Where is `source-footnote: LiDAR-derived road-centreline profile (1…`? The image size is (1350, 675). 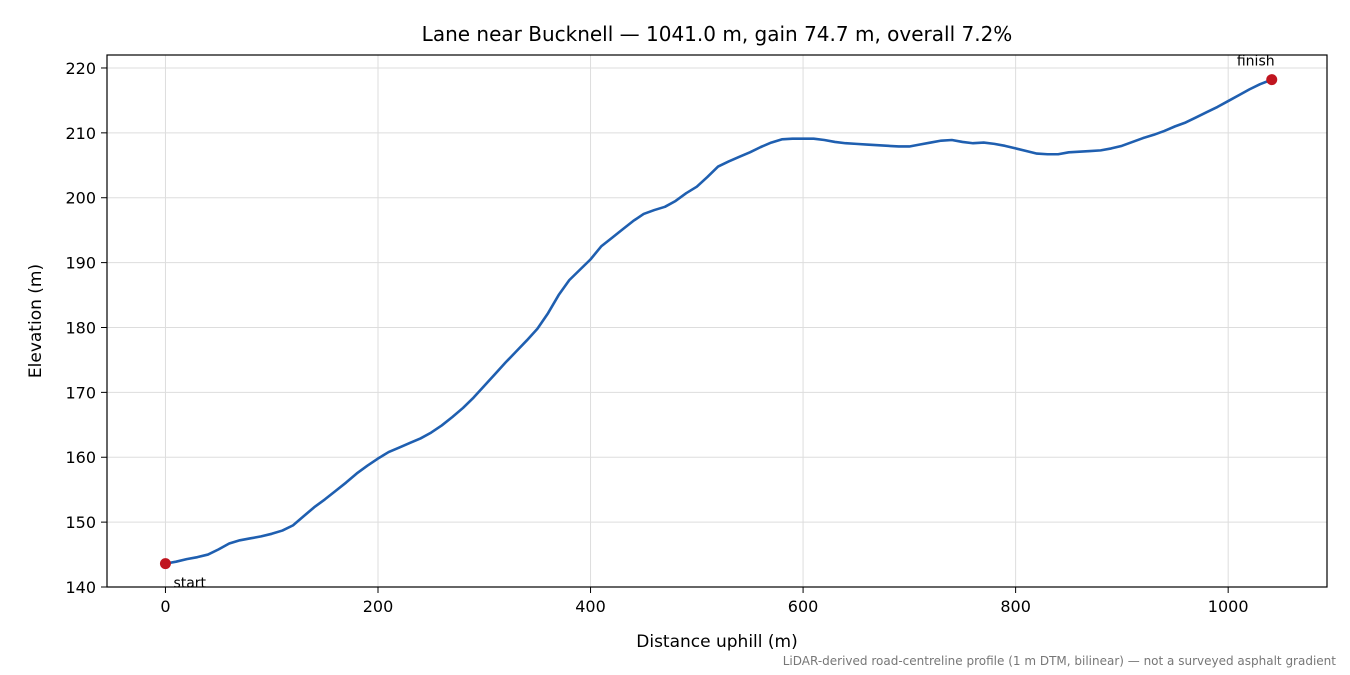 source-footnote: LiDAR-derived road-centreline profile (1… is located at coordinates (1060, 661).